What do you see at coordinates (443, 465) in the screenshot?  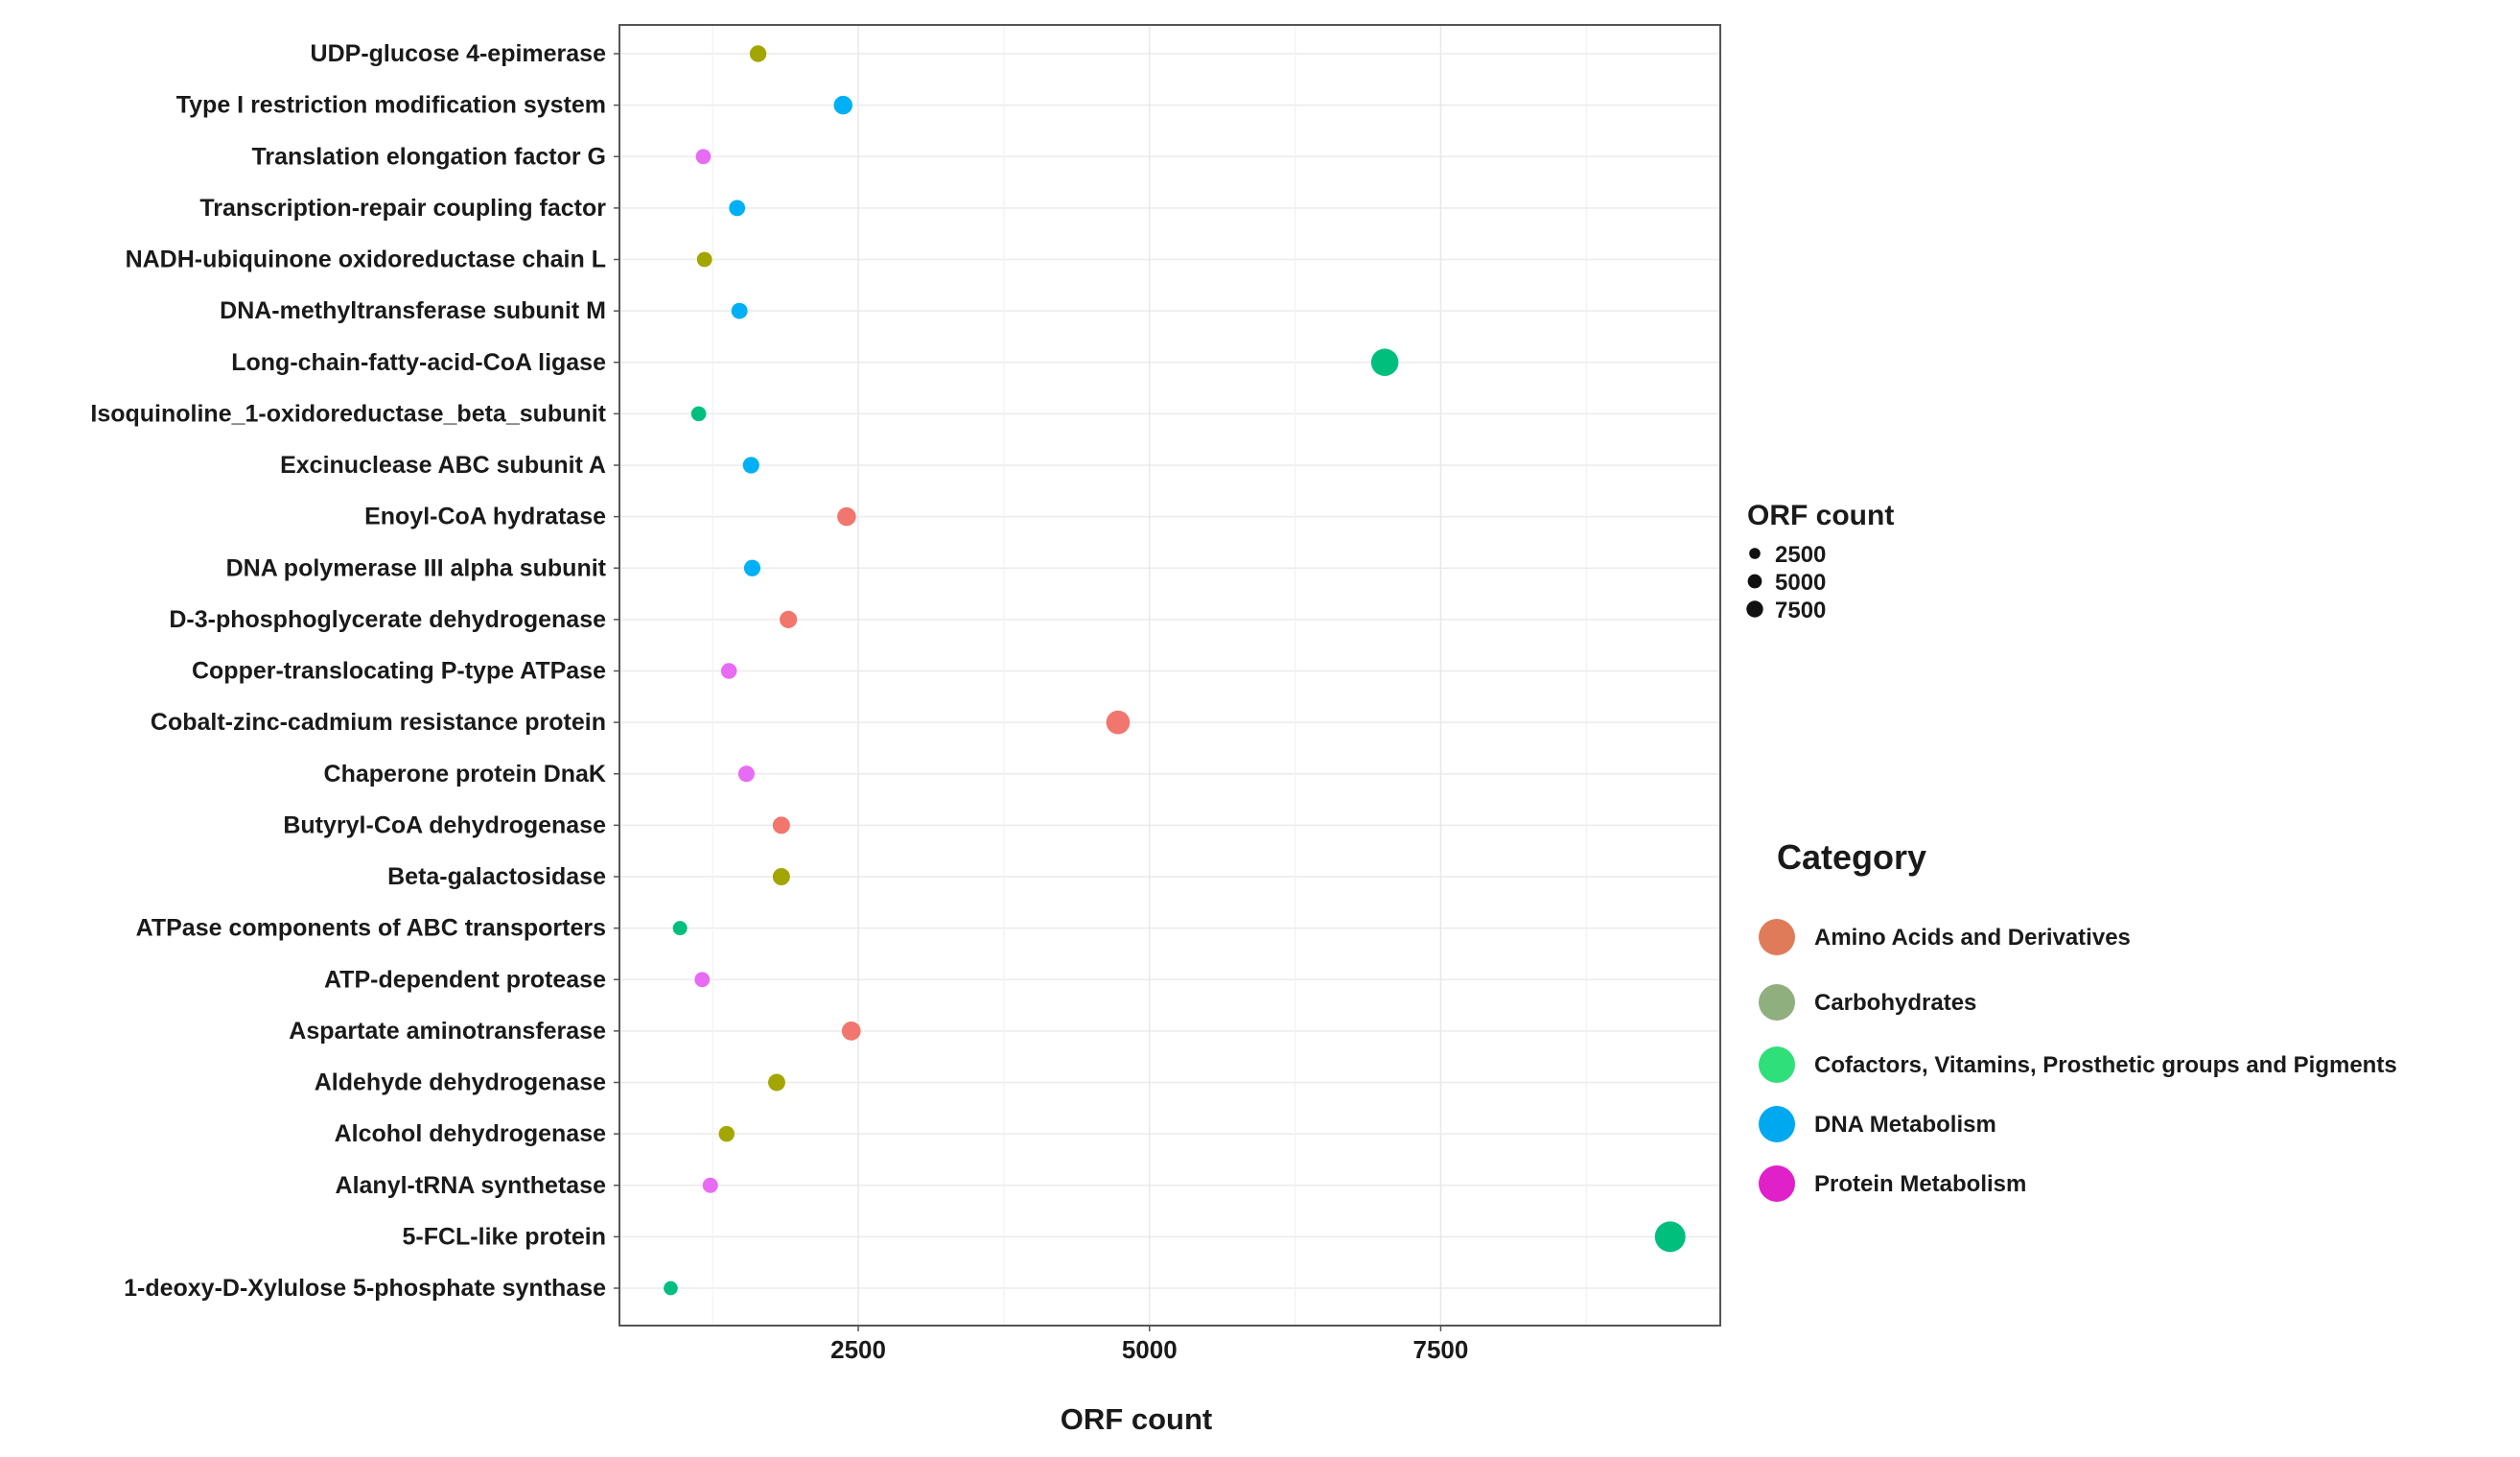 I see `y-tick-label: Excinuclease ABC subunit A` at bounding box center [443, 465].